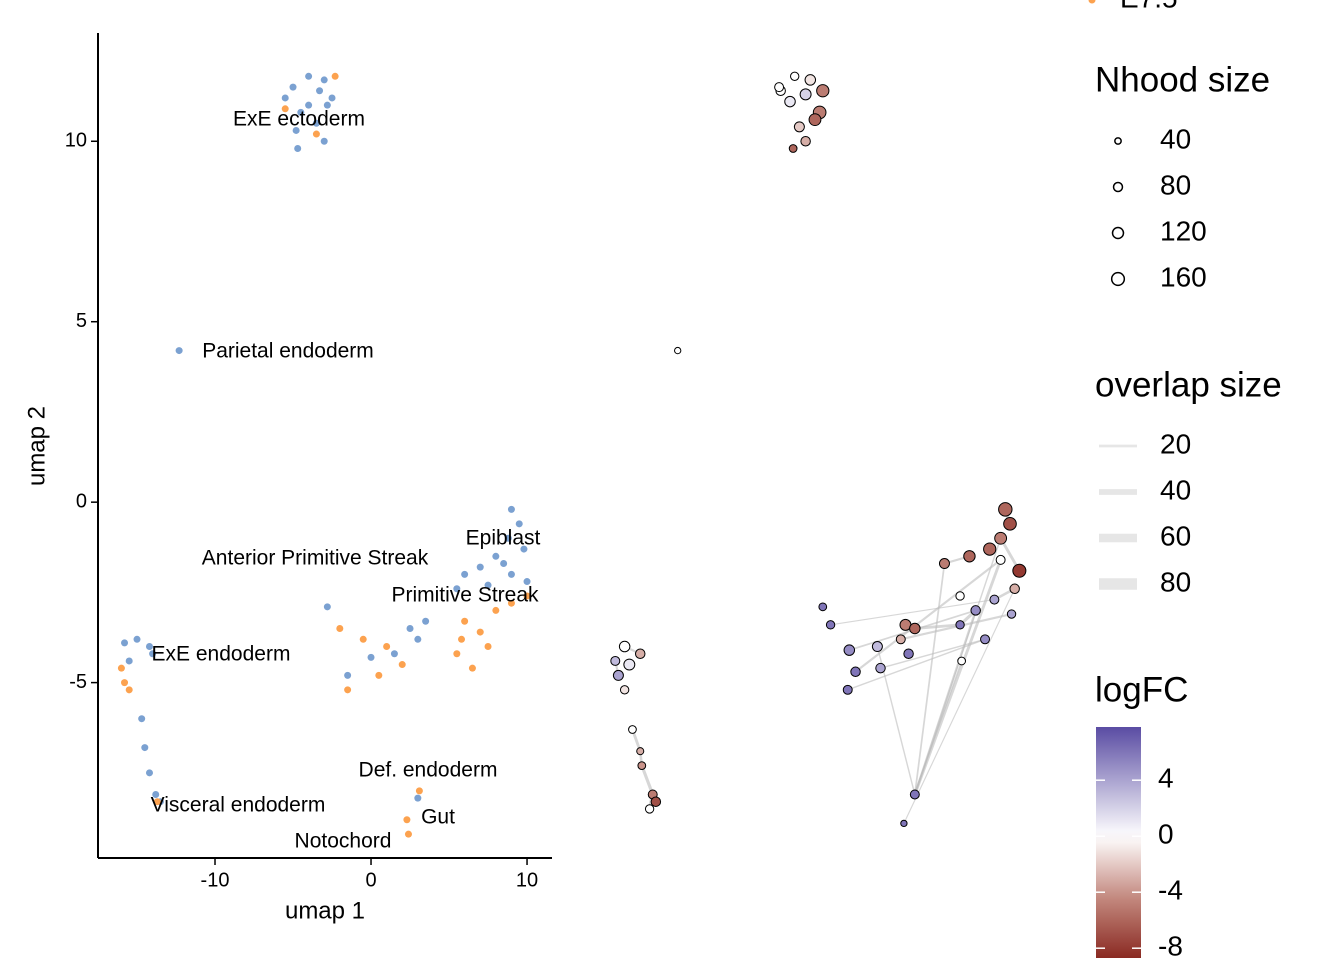 This screenshot has width=1344, height=960. What do you see at coordinates (215, 880) in the screenshot?
I see `x-tick-label: -10` at bounding box center [215, 880].